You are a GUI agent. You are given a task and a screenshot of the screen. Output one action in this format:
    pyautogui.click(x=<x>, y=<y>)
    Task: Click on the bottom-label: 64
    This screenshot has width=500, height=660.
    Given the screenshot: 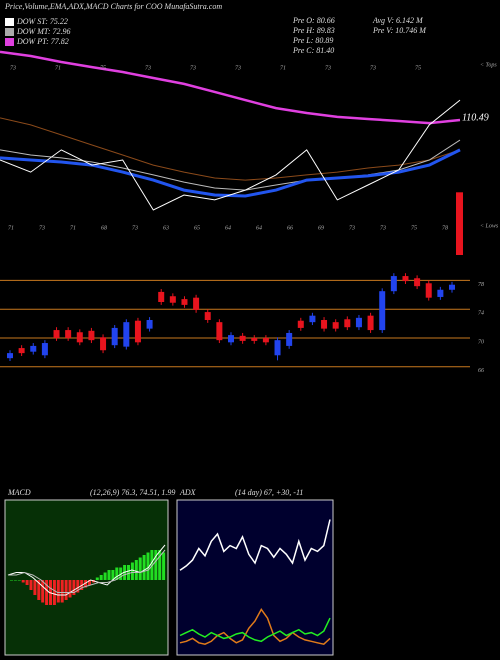 What is the action you would take?
    pyautogui.click(x=228, y=227)
    